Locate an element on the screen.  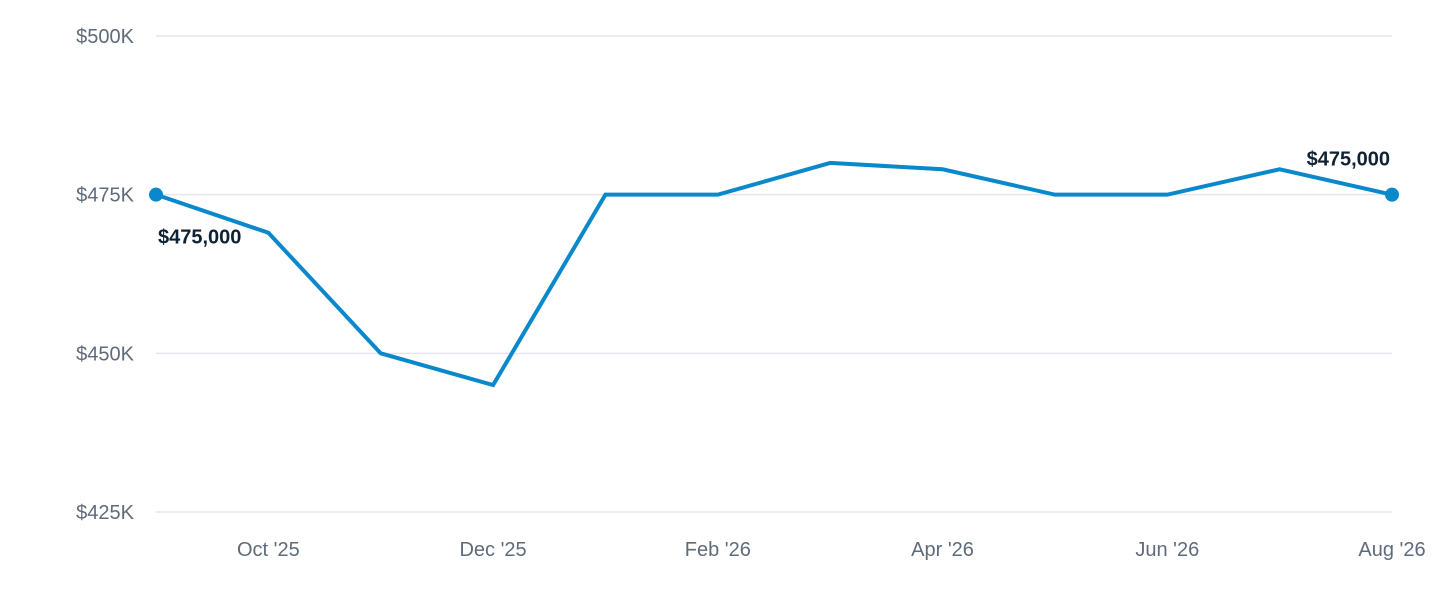
data-labels: $475,000 $475,000 is located at coordinates (774, 199).